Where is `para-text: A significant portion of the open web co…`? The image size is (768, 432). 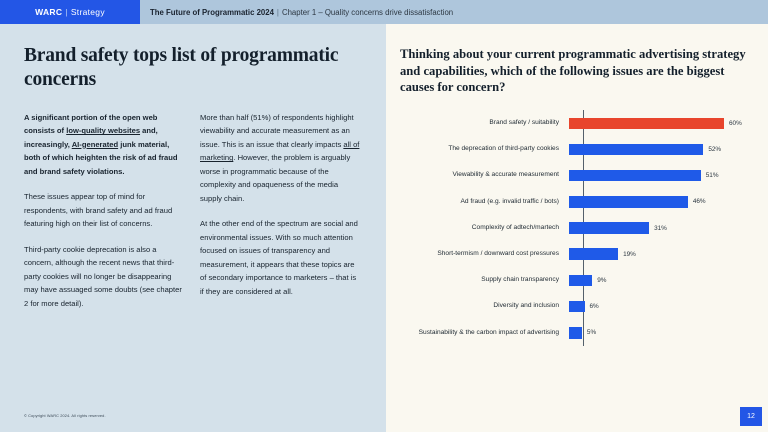
para-text: A significant portion of the open web co… is located at coordinates (91, 124).